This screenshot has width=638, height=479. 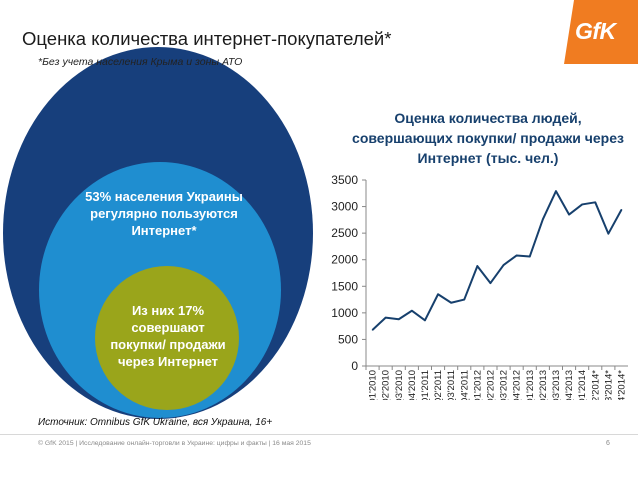 What do you see at coordinates (438, 385) in the screenshot?
I see `x-tick-label: Q2'2011` at bounding box center [438, 385].